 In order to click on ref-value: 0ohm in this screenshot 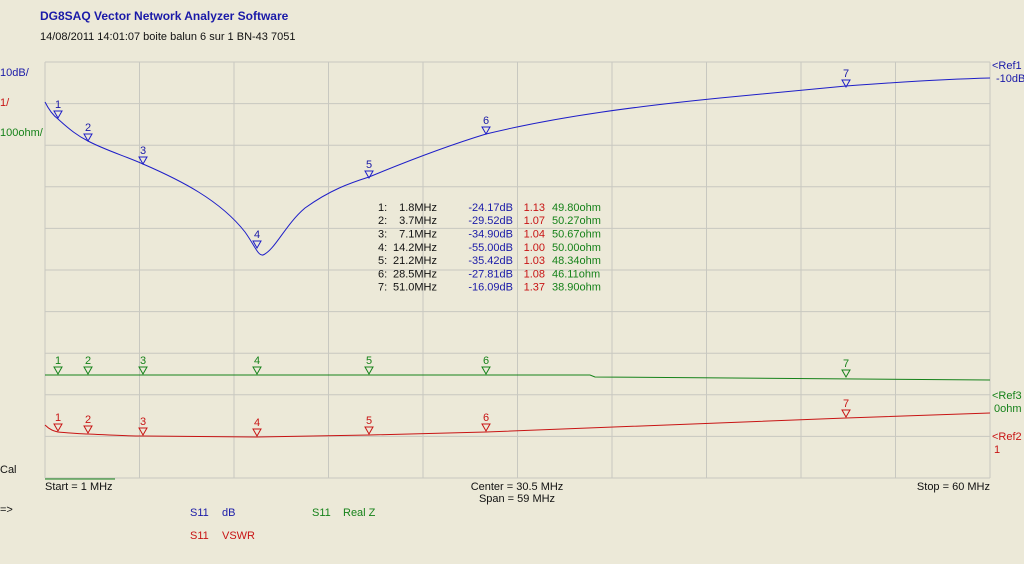, I will do `click(1008, 409)`.